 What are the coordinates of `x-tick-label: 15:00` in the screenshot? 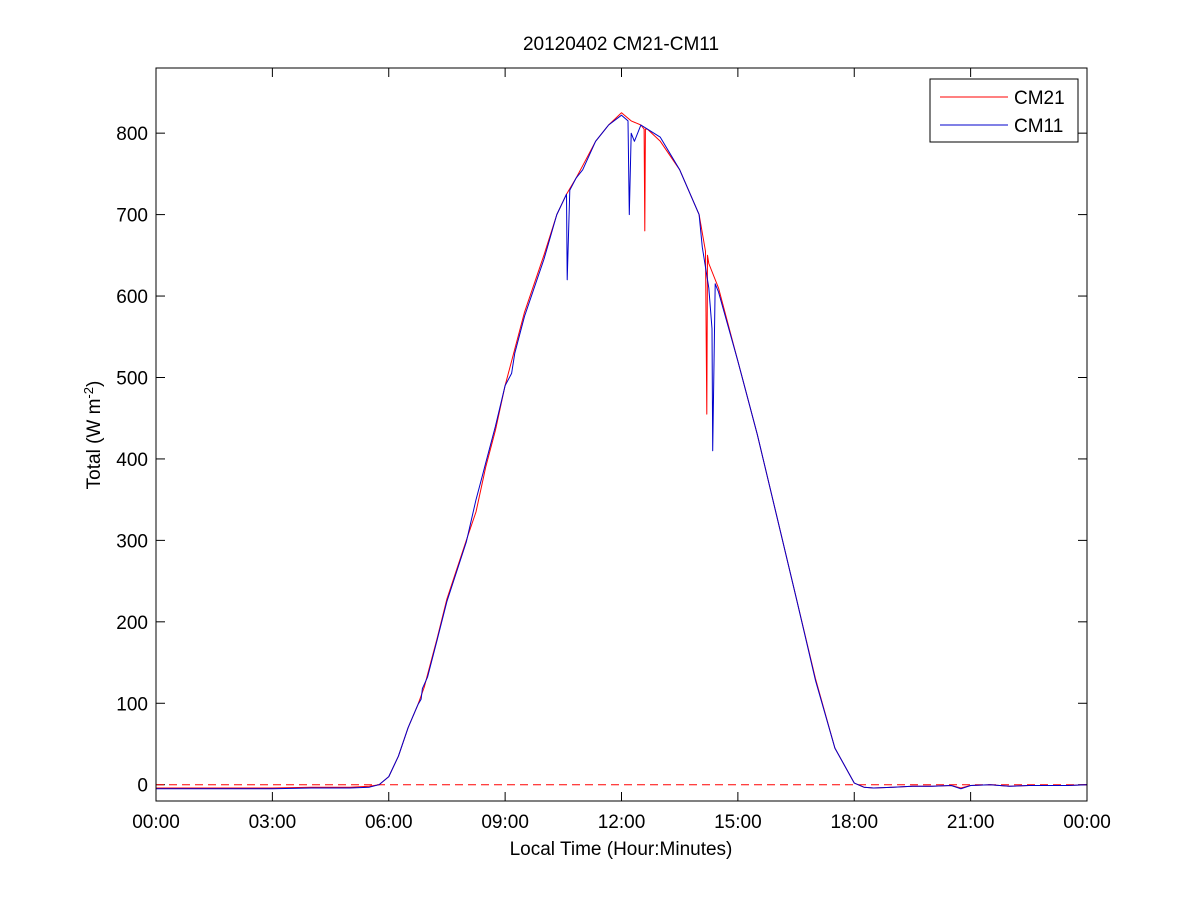 It's located at (738, 822).